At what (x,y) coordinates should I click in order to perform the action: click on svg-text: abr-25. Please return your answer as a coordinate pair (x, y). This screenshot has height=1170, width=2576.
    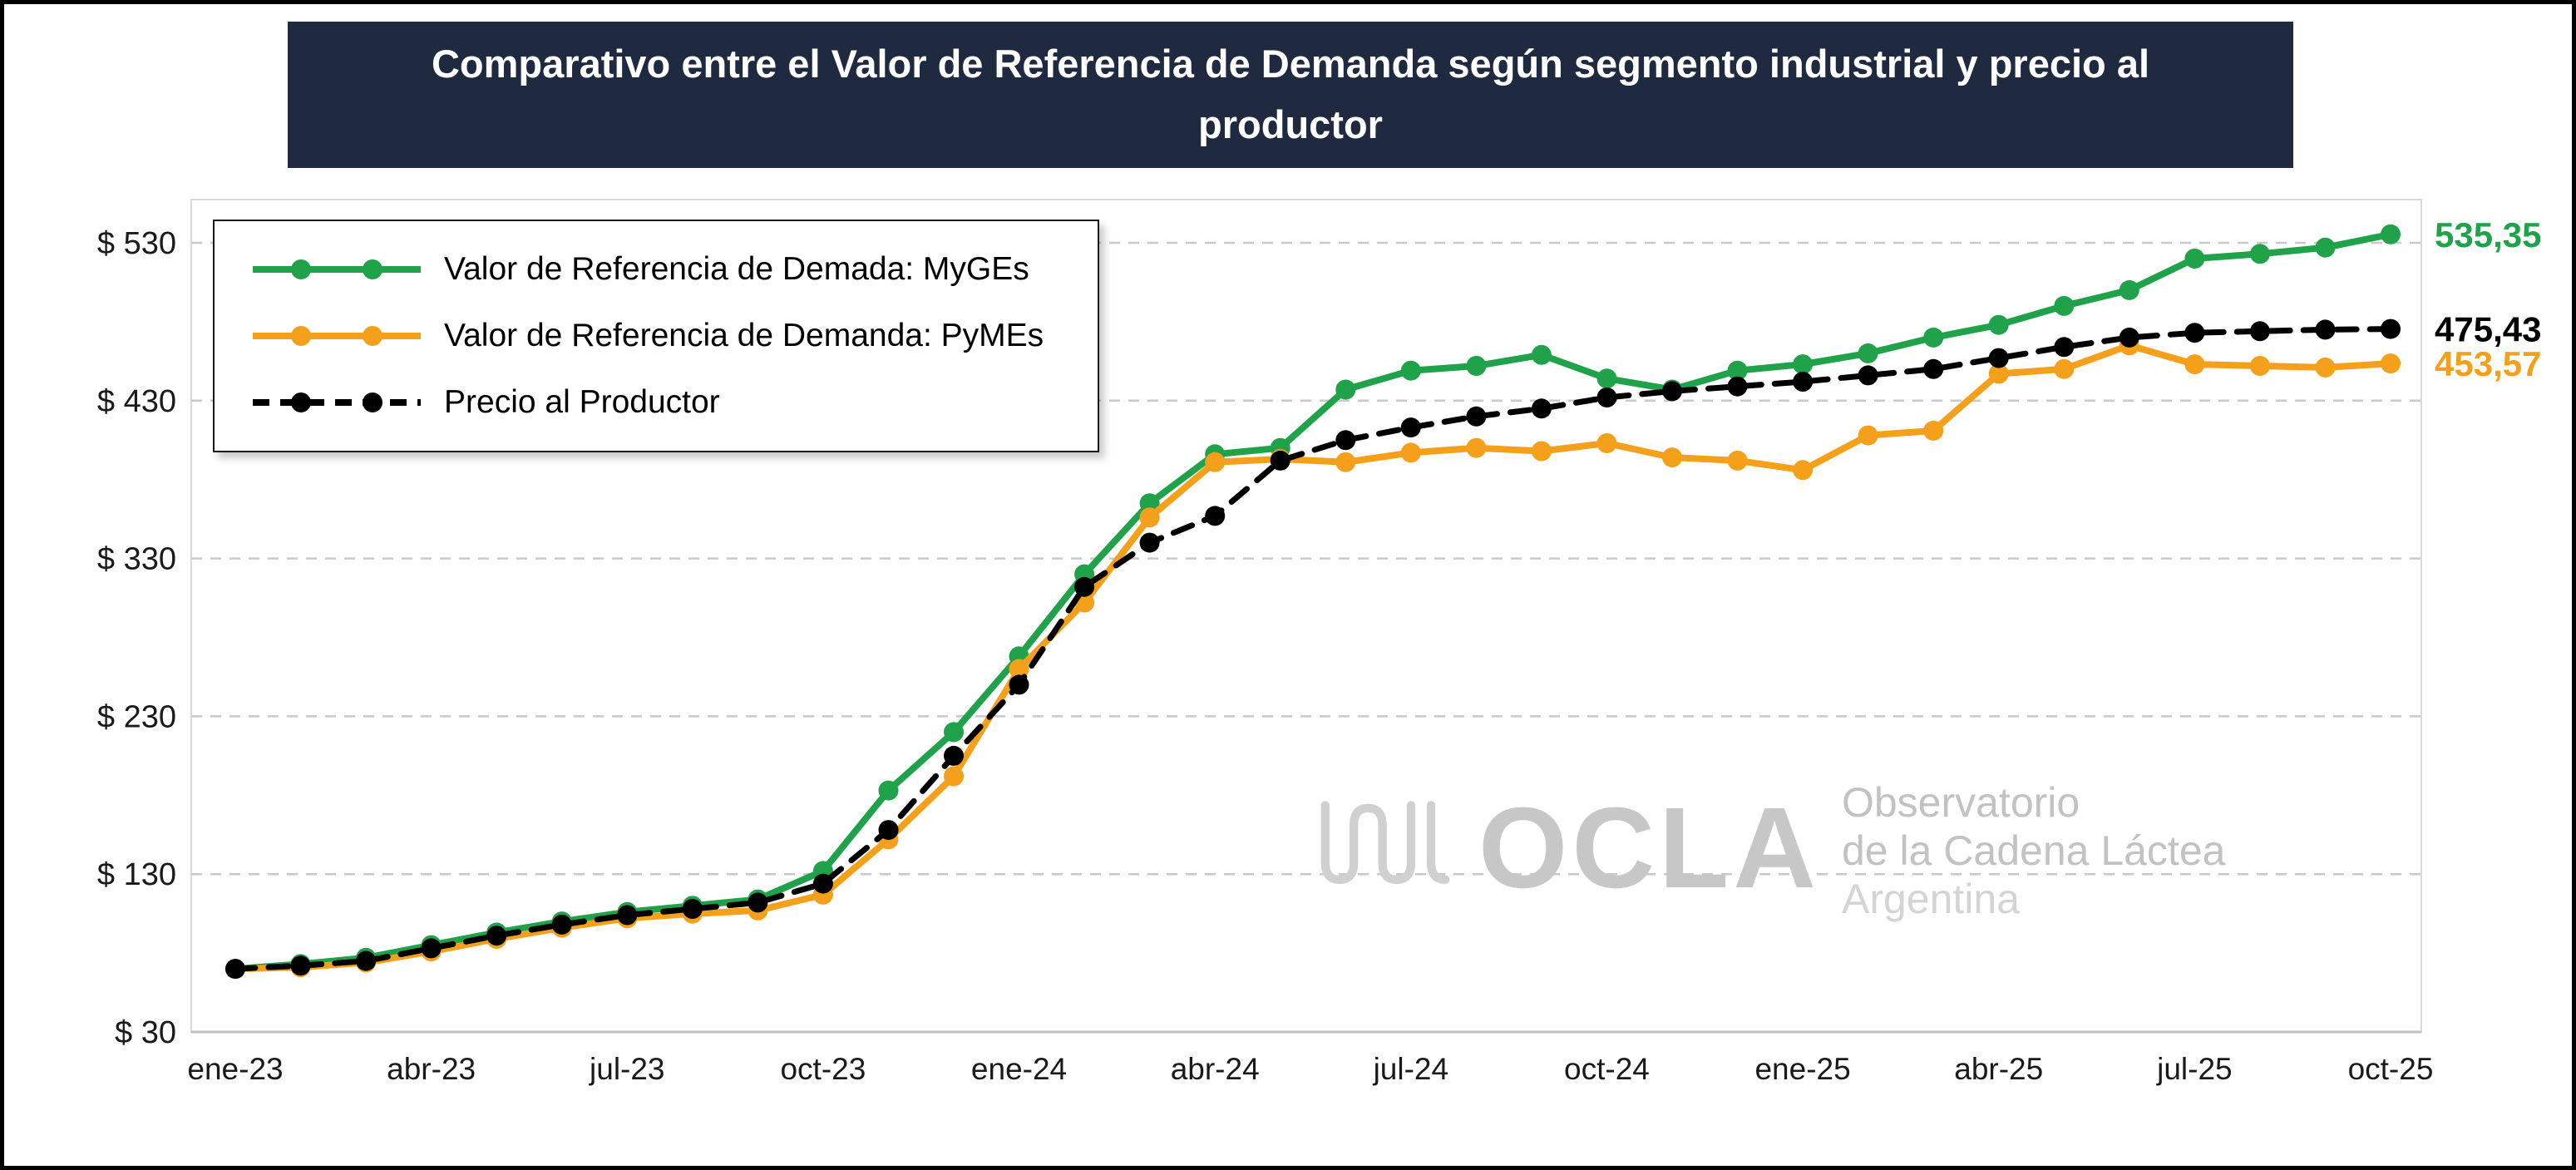
    Looking at the image, I should click on (1998, 1069).